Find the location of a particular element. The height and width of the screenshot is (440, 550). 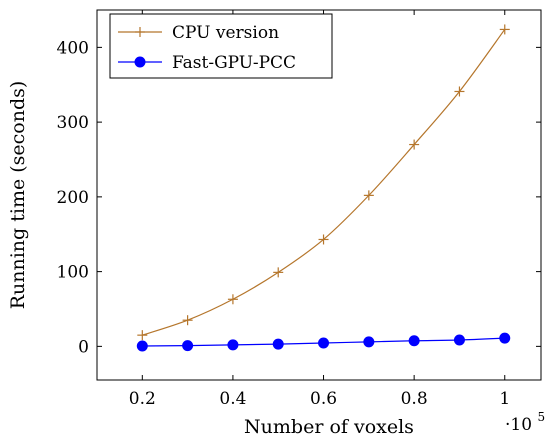

x-axis-multiplier-base: ·10 is located at coordinates (518, 425).